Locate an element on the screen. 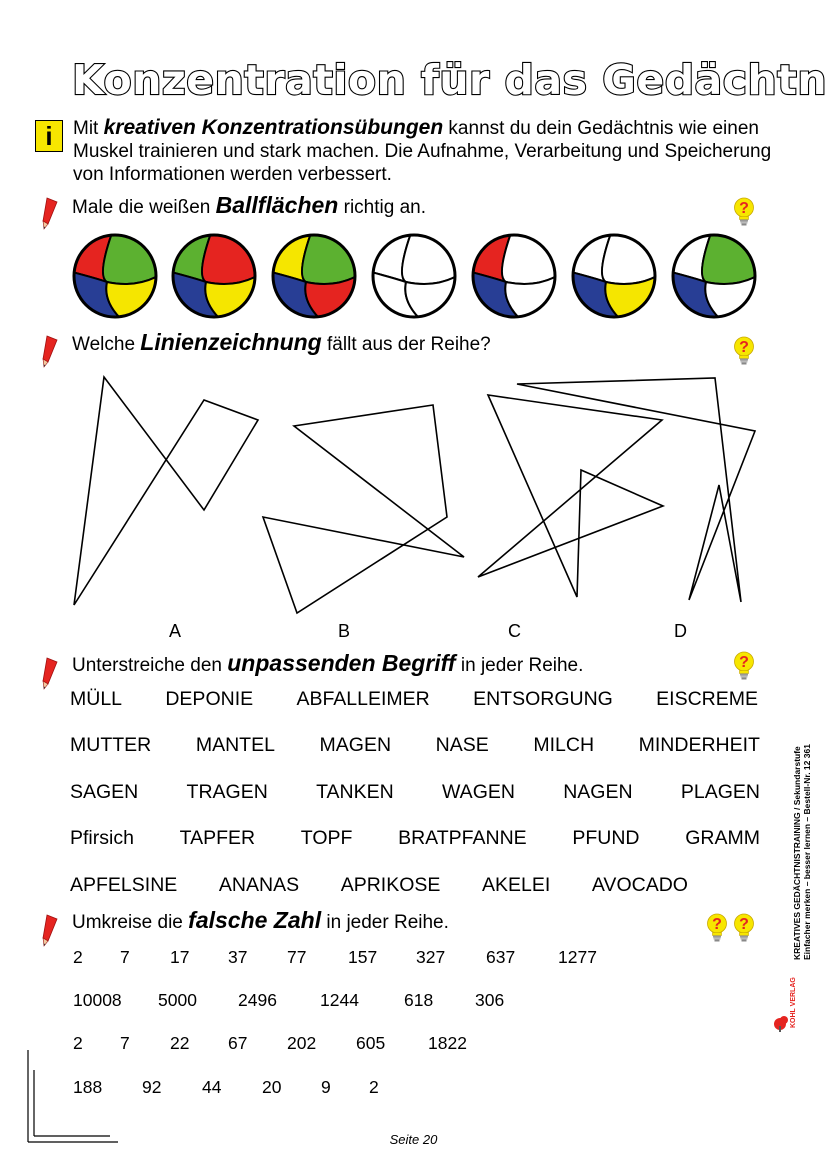 Image resolution: width=827 pixels, height=1169 pixels. word-row: APFELSINE ANANAS APRIKOSE AKELEI AVOCADO is located at coordinates (379, 885).